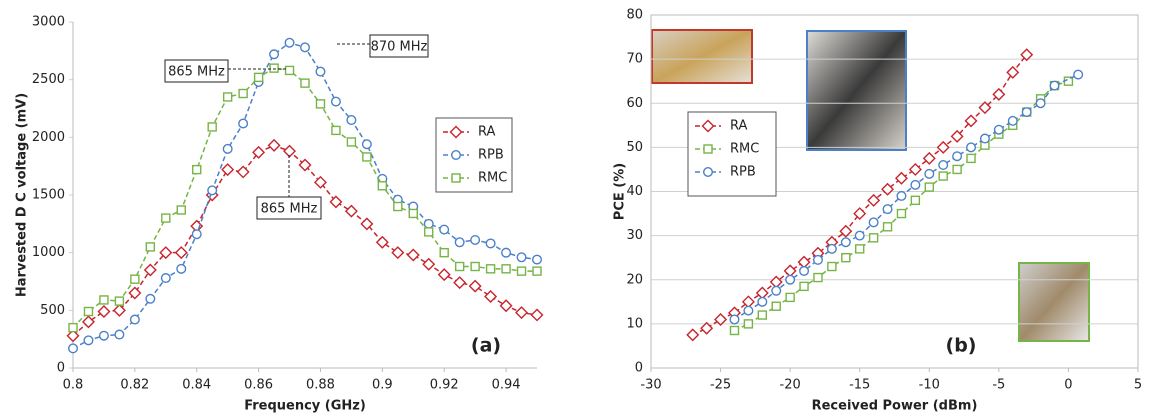 This screenshot has height=417, width=1153. What do you see at coordinates (895, 406) in the screenshot?
I see `x-axis-title: Received Power (dBm)` at bounding box center [895, 406].